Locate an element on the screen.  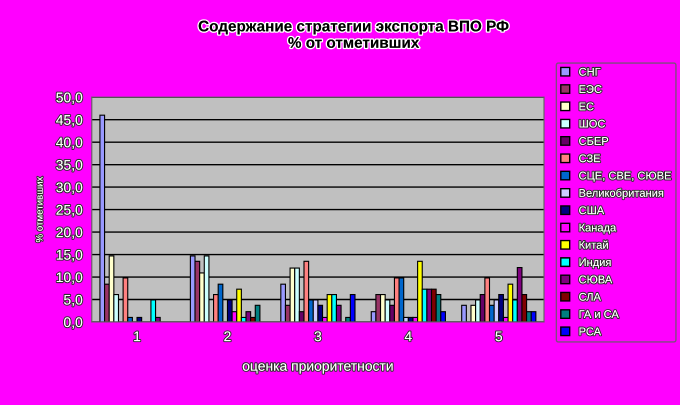
y-tick-label: 45,0 is located at coordinates (69, 120).